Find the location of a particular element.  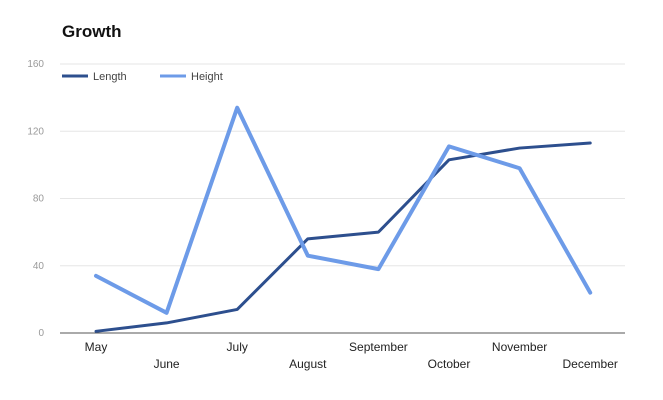

y-tick-label: 120 is located at coordinates (35, 131).